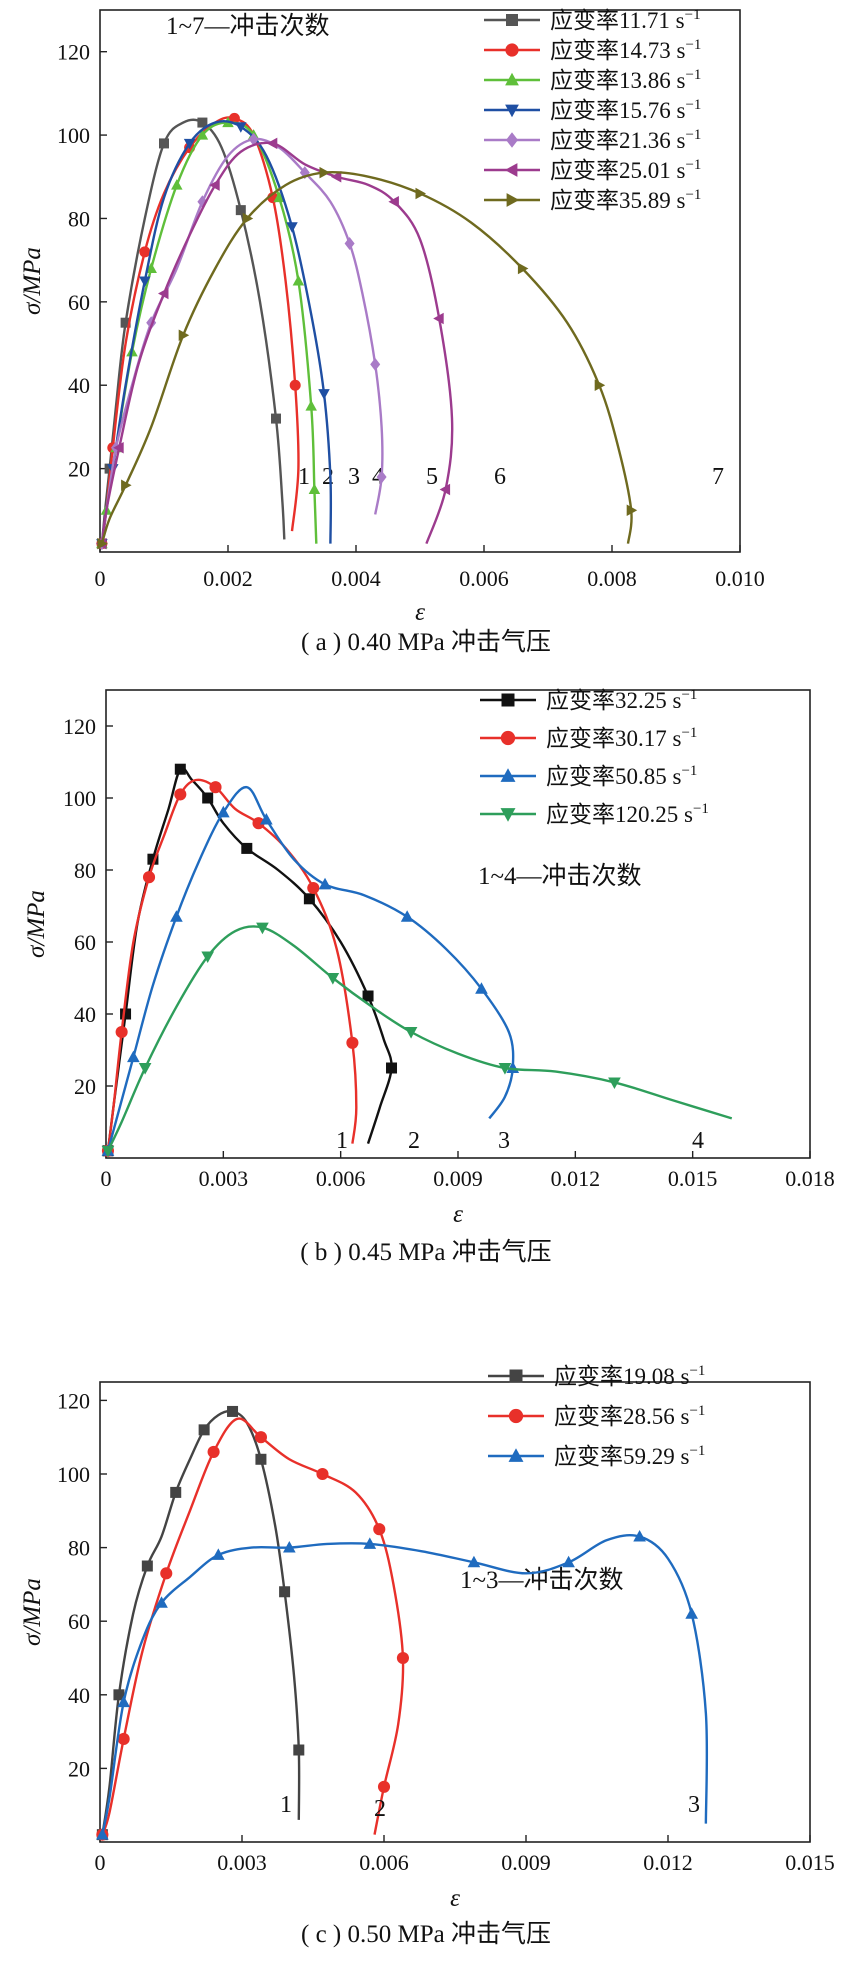 The width and height of the screenshot is (853, 1988). What do you see at coordinates (341, 1178) in the screenshot?
I see `x-tick-label: 0.006` at bounding box center [341, 1178].